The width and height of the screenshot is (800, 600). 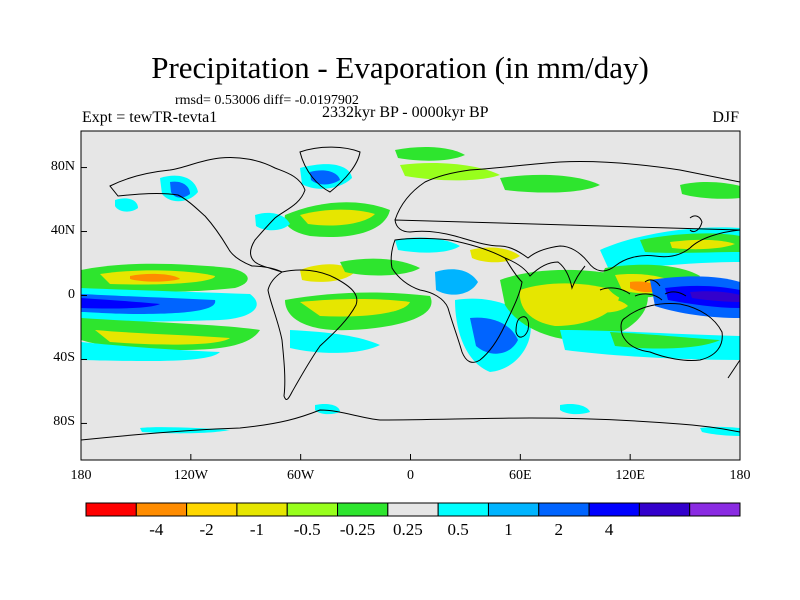 I want to click on colorbar-label: 0.25, so click(x=407, y=529).